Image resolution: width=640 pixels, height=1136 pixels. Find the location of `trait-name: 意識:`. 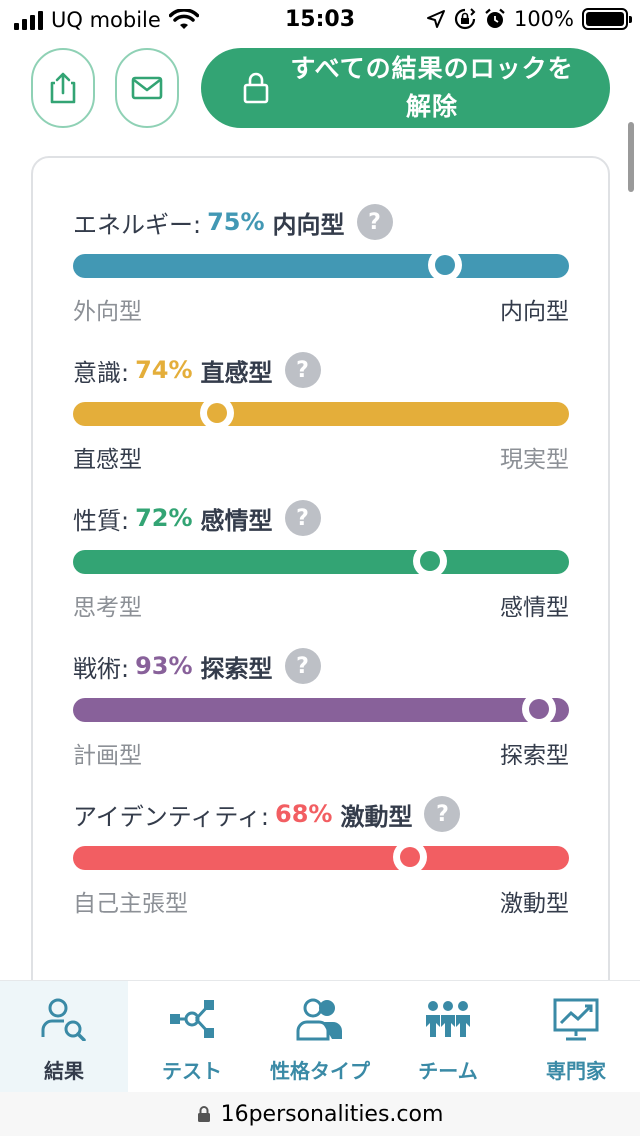

trait-name: 意識: is located at coordinates (101, 372).